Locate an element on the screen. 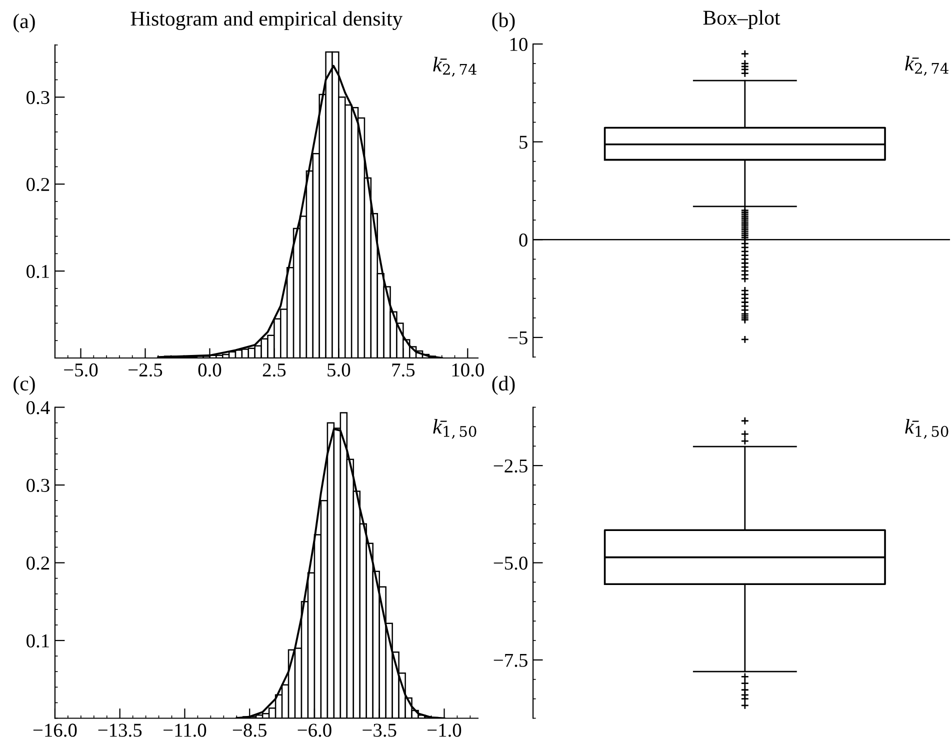 The image size is (951, 751). annotation: k̄$_{2,74}$ is located at coordinates (454, 66).